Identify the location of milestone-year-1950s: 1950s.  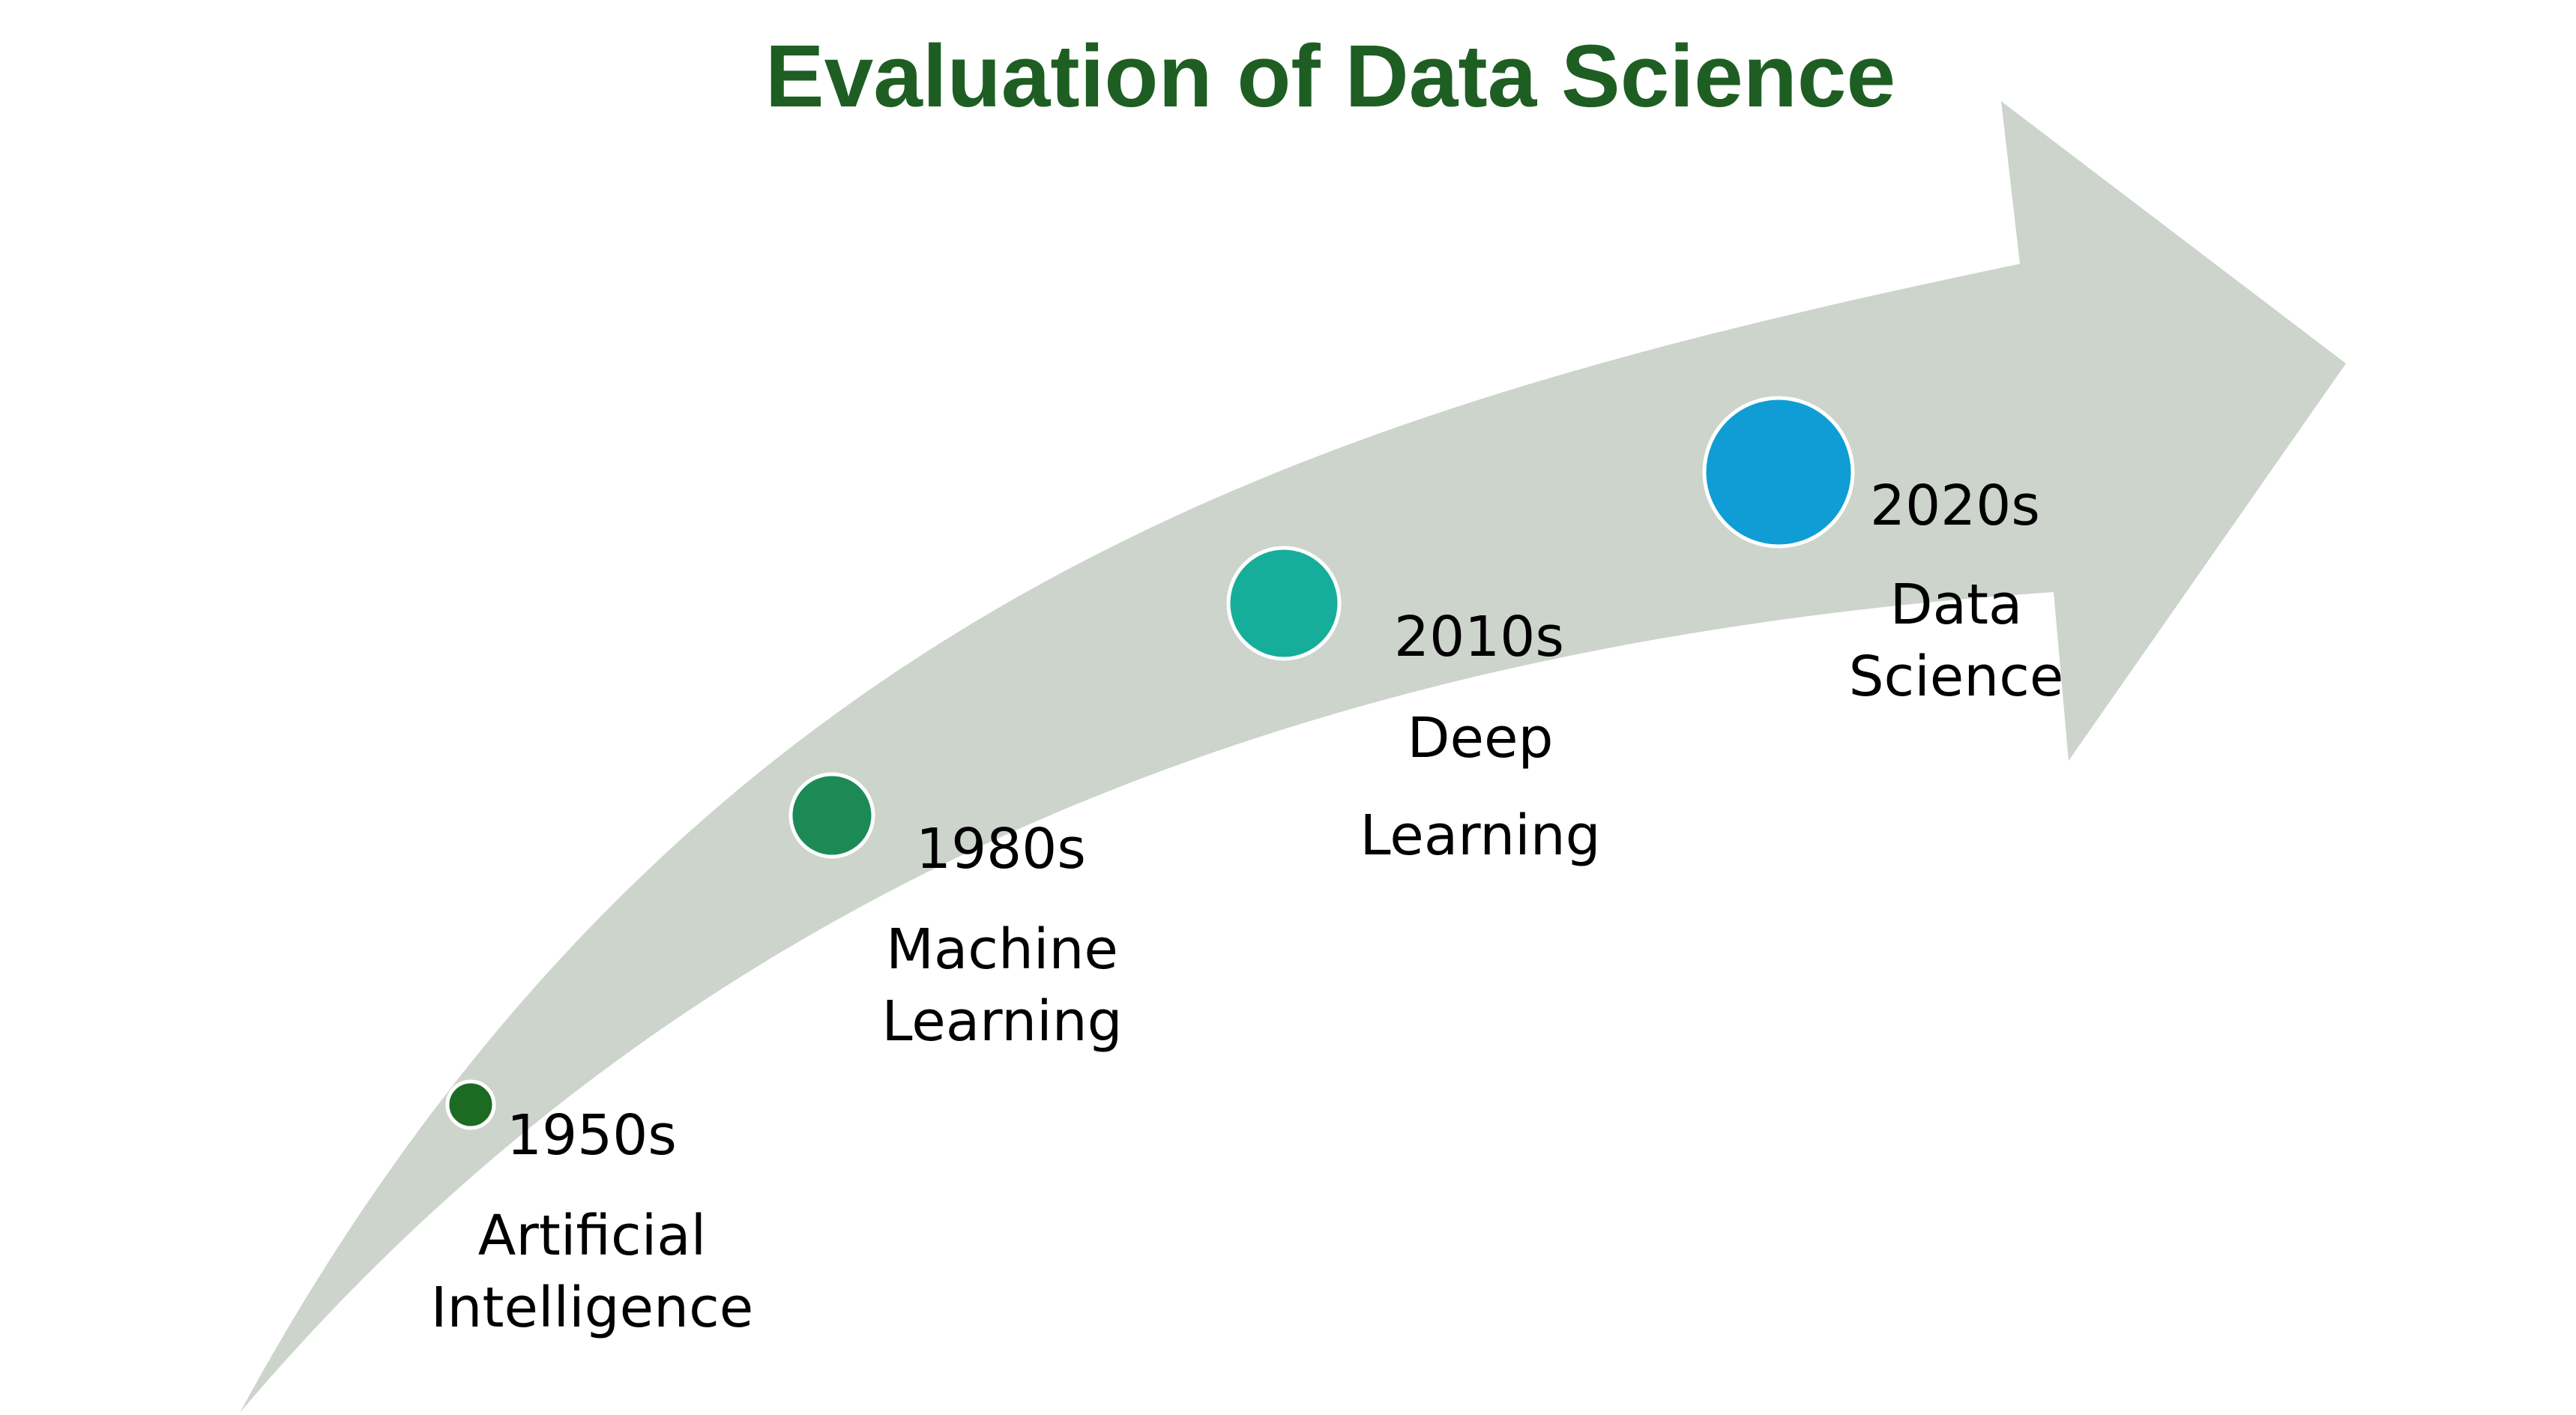
(592, 1135).